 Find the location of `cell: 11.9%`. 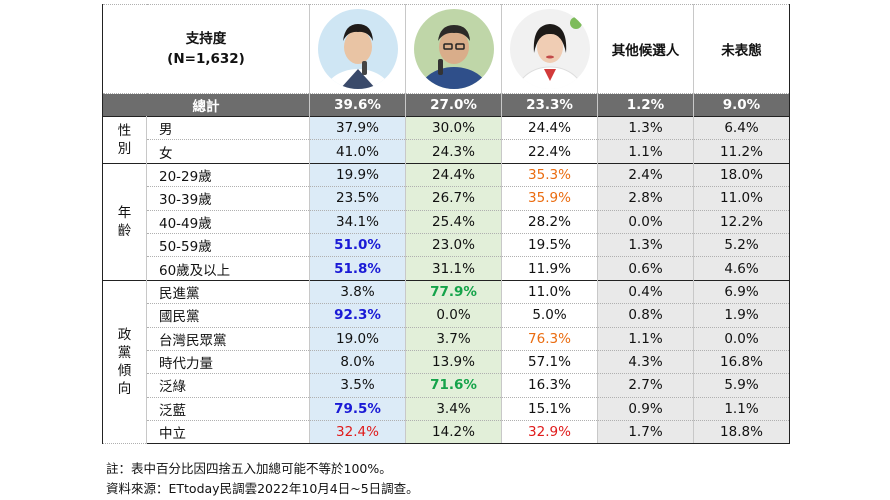

cell: 11.9% is located at coordinates (549, 268).